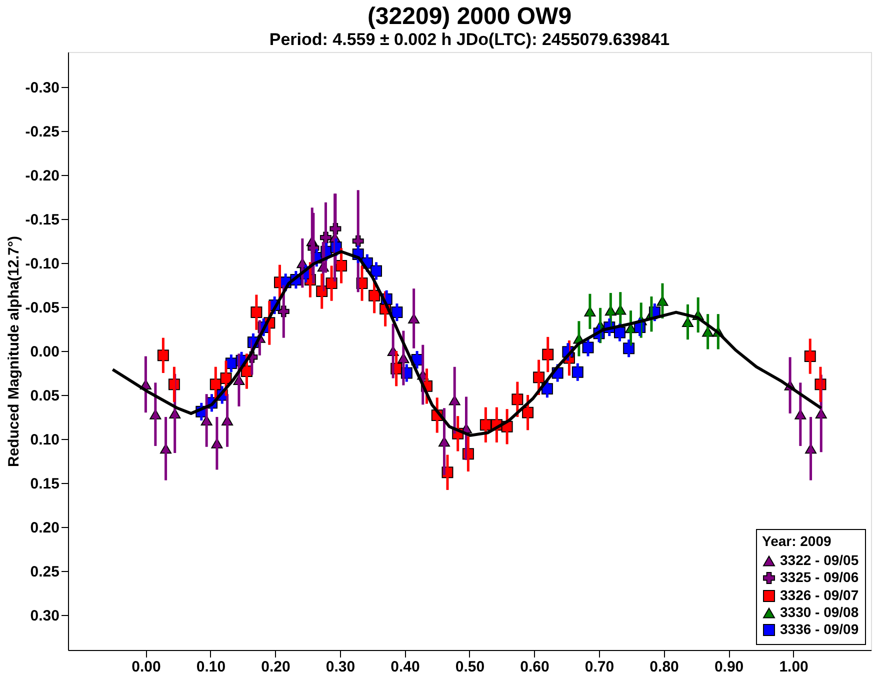  What do you see at coordinates (535, 667) in the screenshot?
I see `x-tick-label: 0.60` at bounding box center [535, 667].